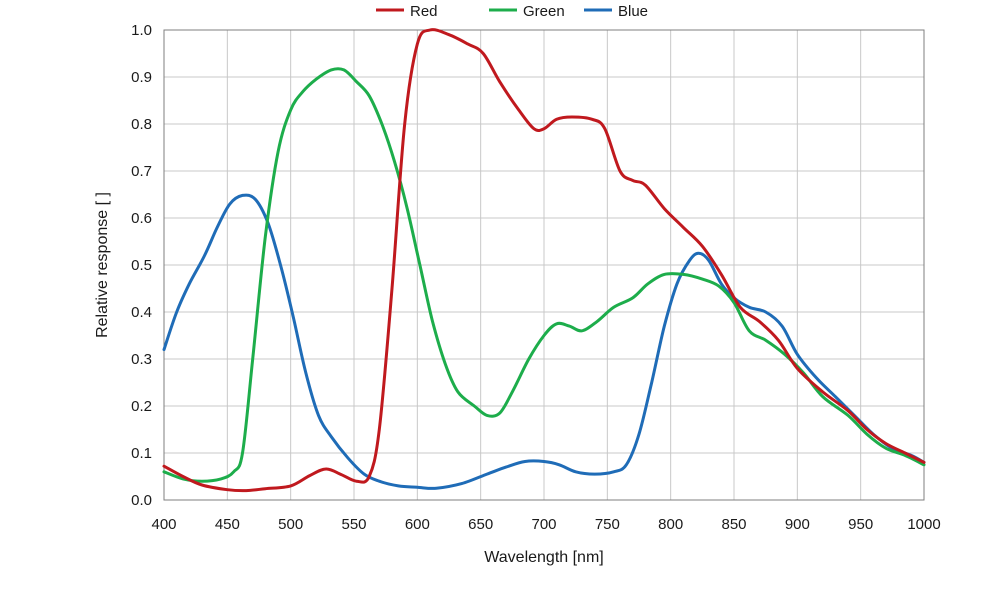 Image resolution: width=1000 pixels, height=591 pixels. I want to click on y-axis-title: Relative response [ ], so click(102, 265).